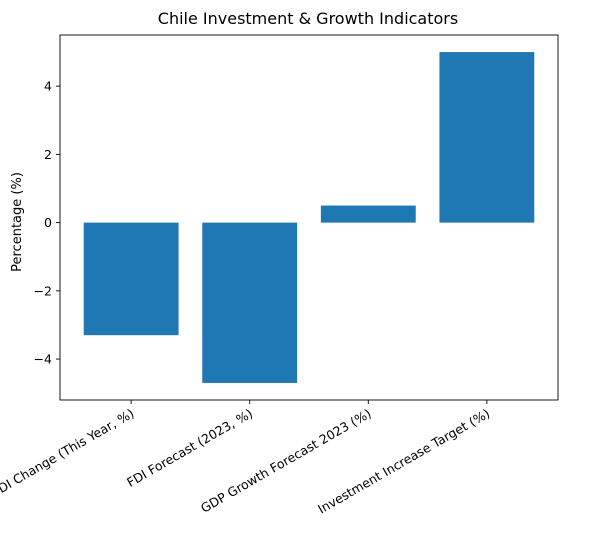 The height and width of the screenshot is (542, 593). What do you see at coordinates (308, 18) in the screenshot?
I see `chart-title: Chile Investment & Growth Indicators` at bounding box center [308, 18].